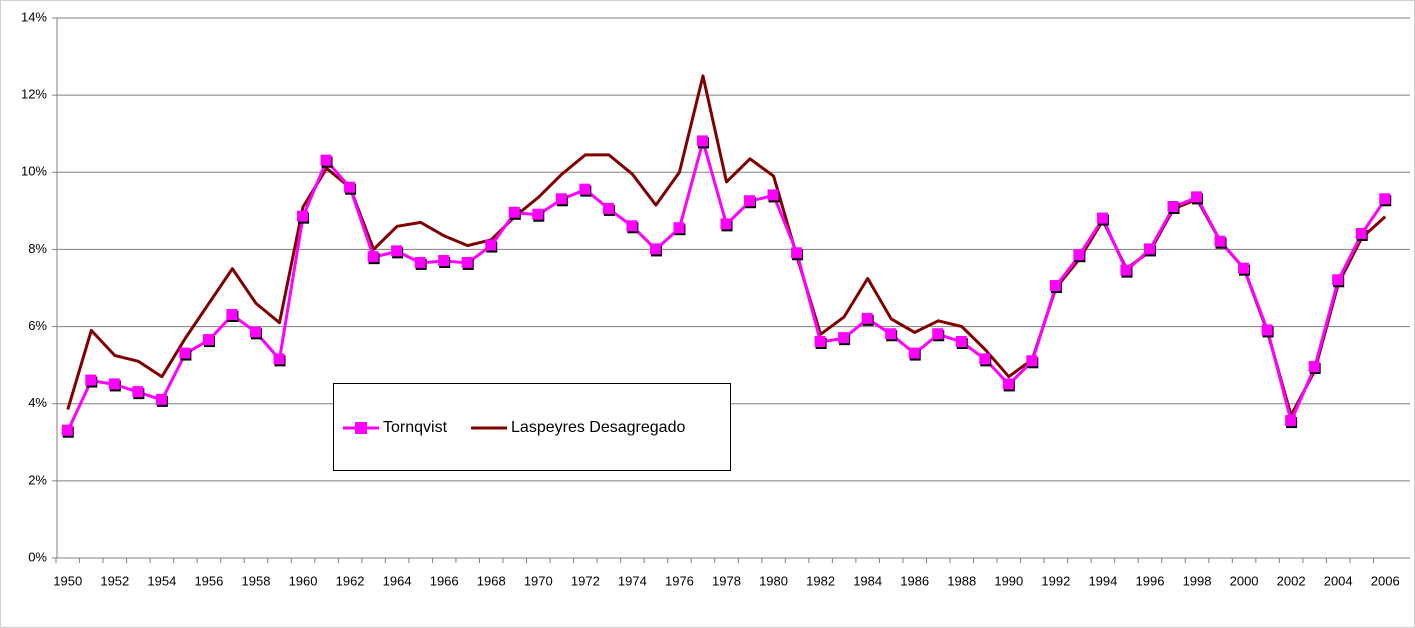  What do you see at coordinates (208, 580) in the screenshot?
I see `x-tick-label: 1956` at bounding box center [208, 580].